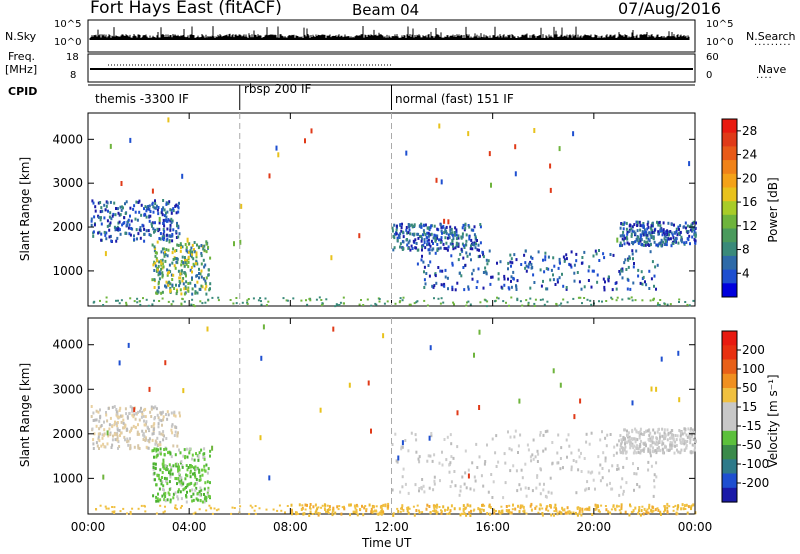  What do you see at coordinates (391, 36) in the screenshot?
I see `nsky-panel-frame` at bounding box center [391, 36].